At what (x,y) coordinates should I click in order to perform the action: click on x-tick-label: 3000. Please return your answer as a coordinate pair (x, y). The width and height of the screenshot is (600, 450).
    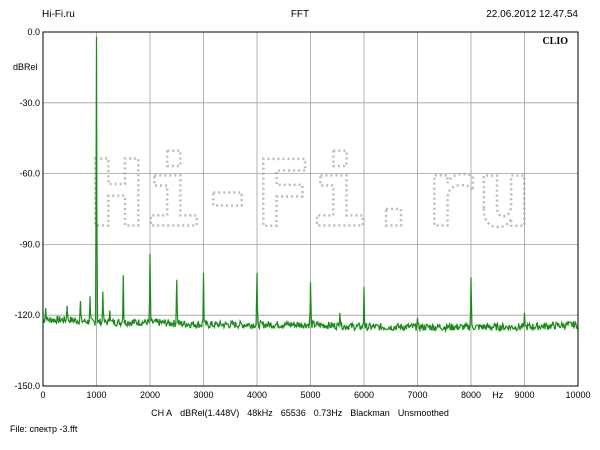
    Looking at the image, I should click on (203, 395).